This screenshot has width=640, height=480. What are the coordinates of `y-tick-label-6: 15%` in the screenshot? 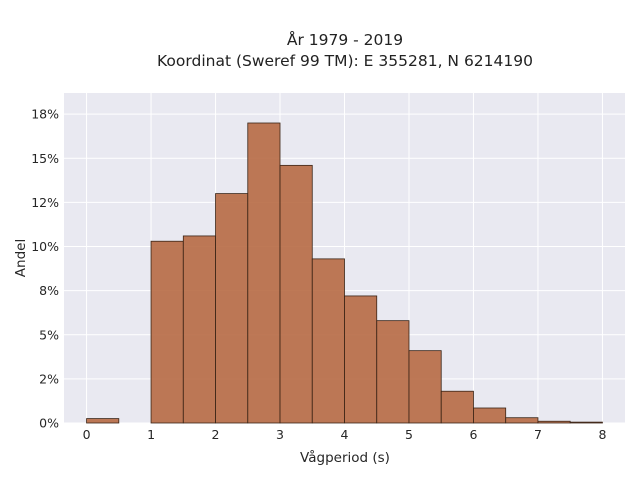 It's located at (45, 158).